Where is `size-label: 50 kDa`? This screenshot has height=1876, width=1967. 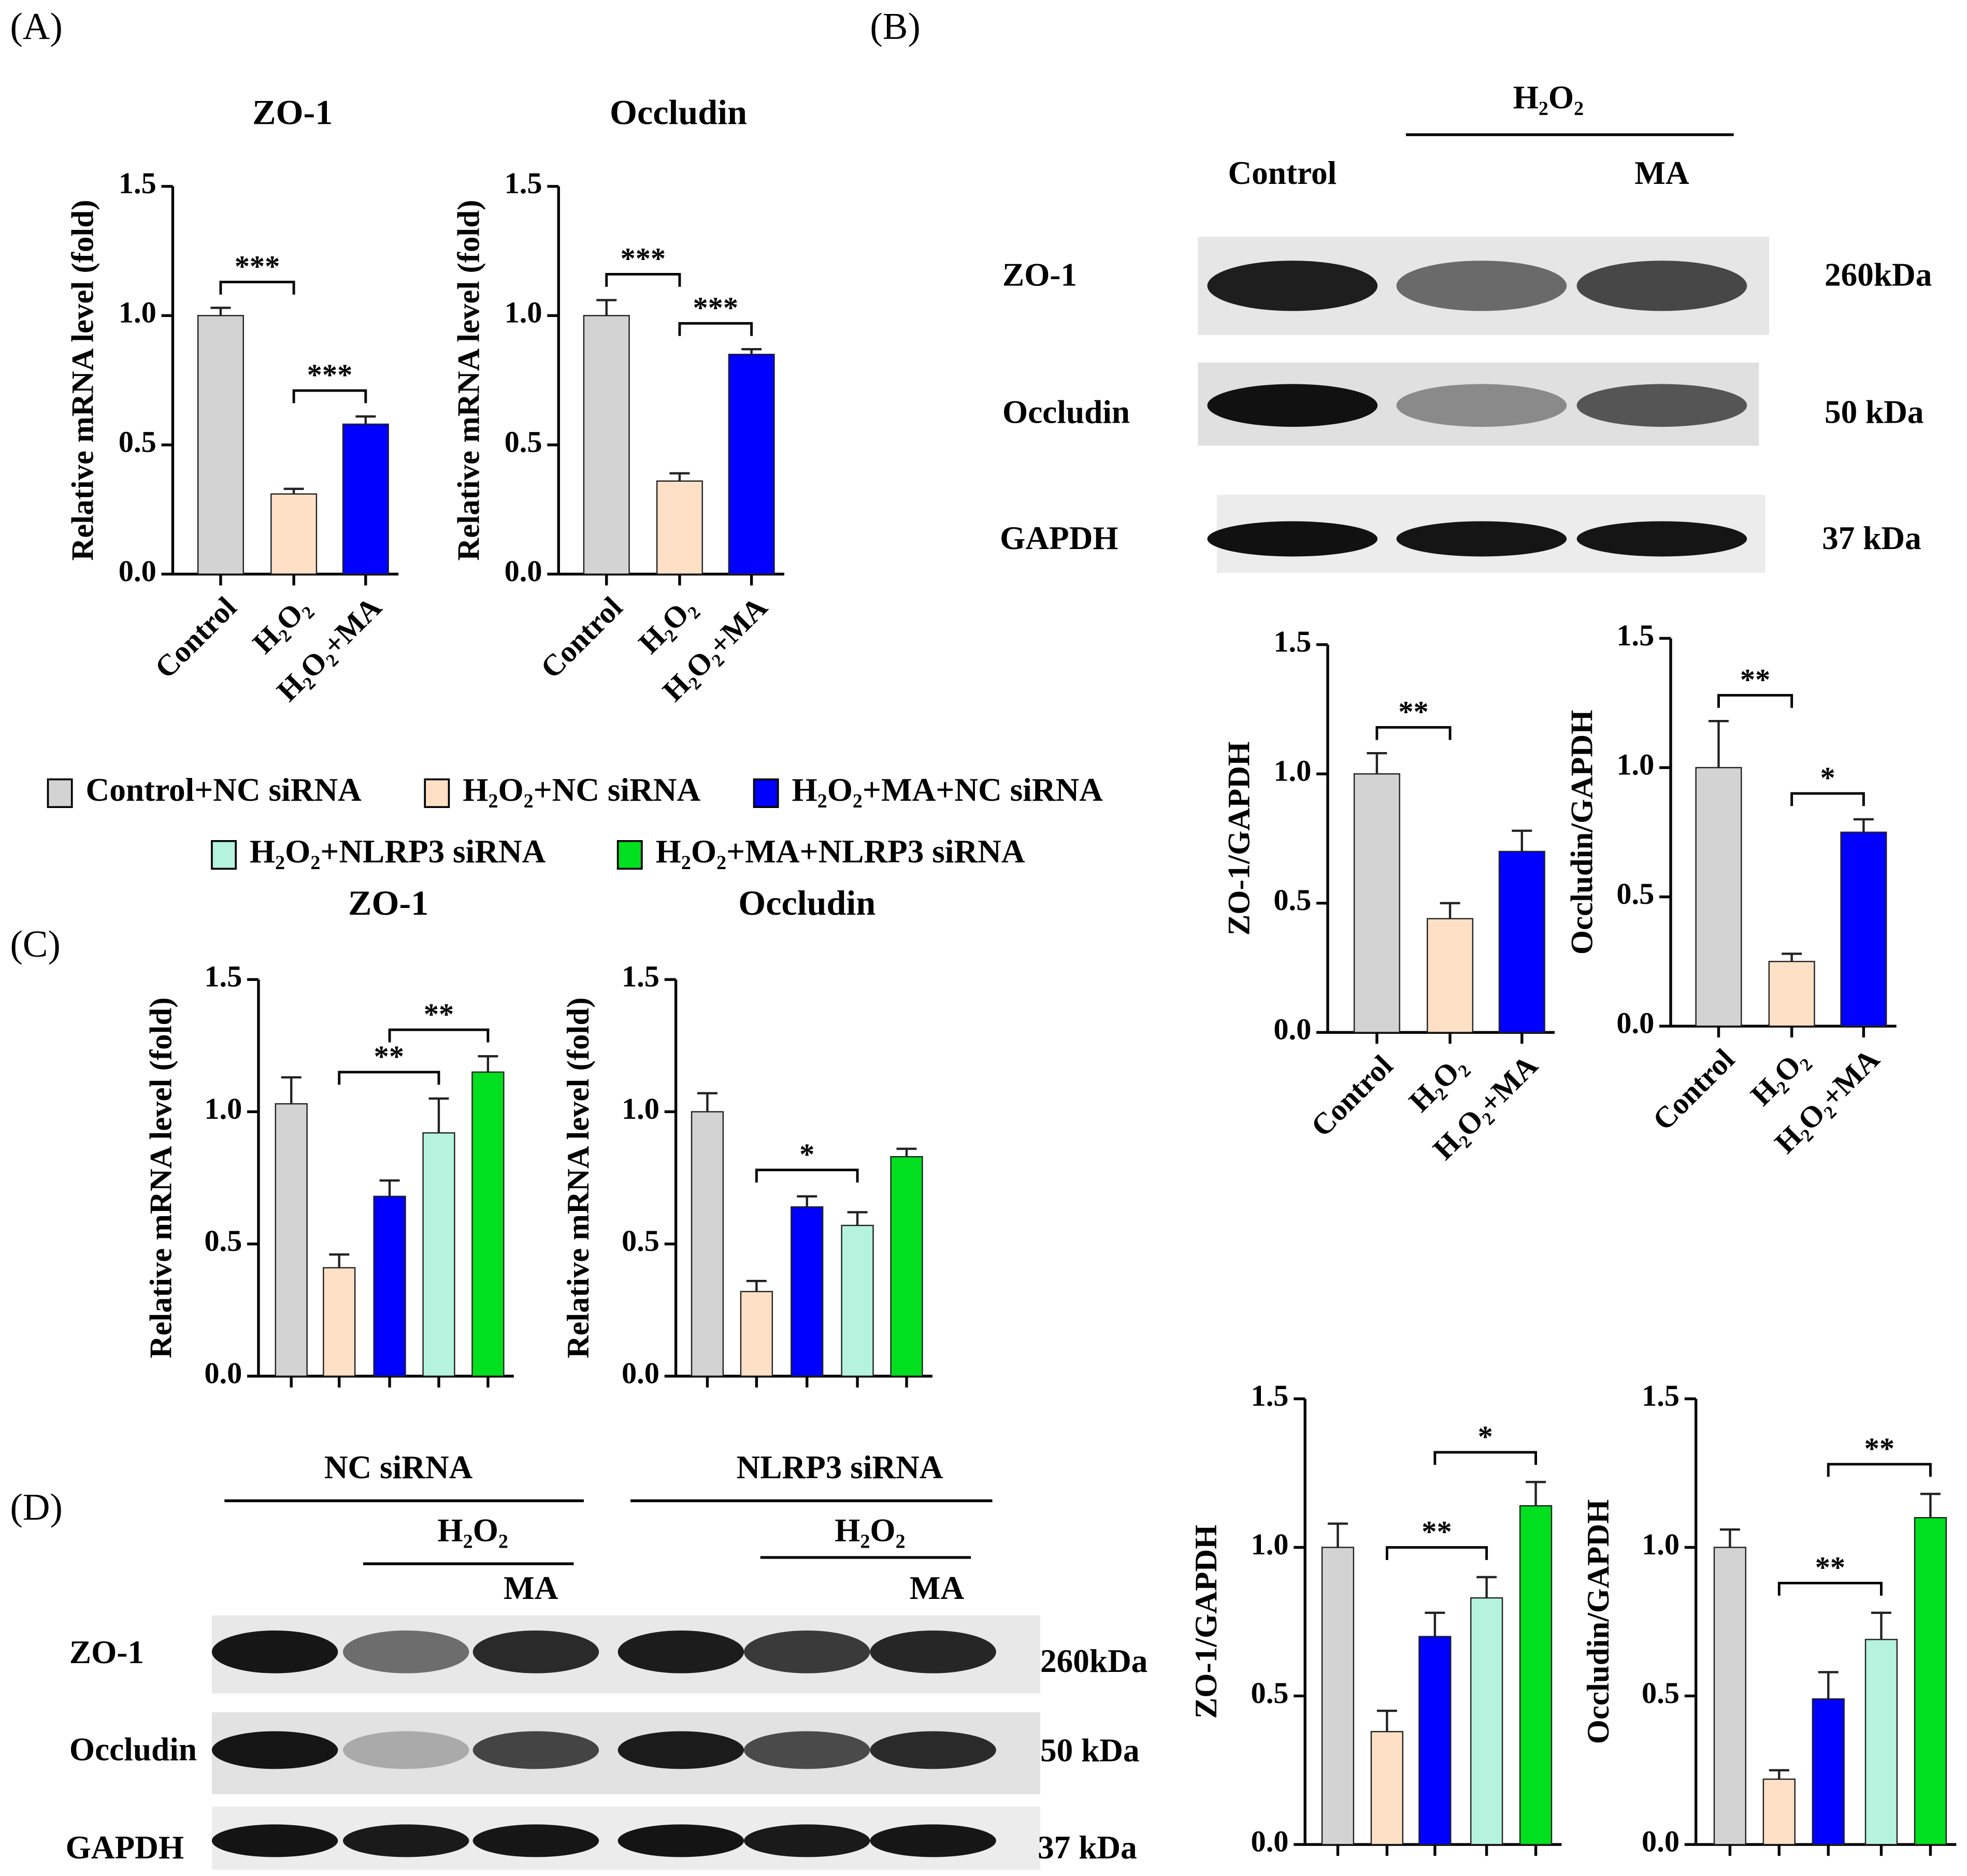
size-label: 50 kDa is located at coordinates (1090, 1751).